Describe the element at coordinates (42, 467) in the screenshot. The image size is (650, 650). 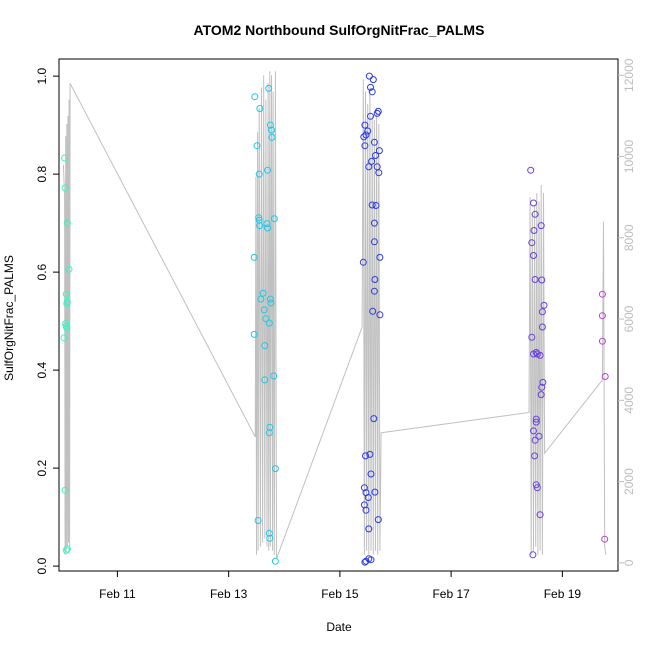
I see `y-tick-label: 0.2` at that location.